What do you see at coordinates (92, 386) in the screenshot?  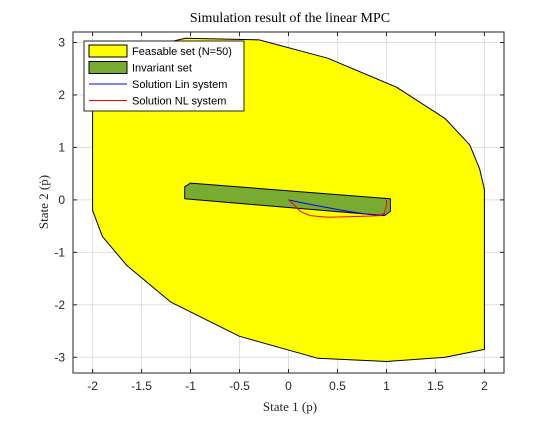 I see `x-tick-label: -2` at bounding box center [92, 386].